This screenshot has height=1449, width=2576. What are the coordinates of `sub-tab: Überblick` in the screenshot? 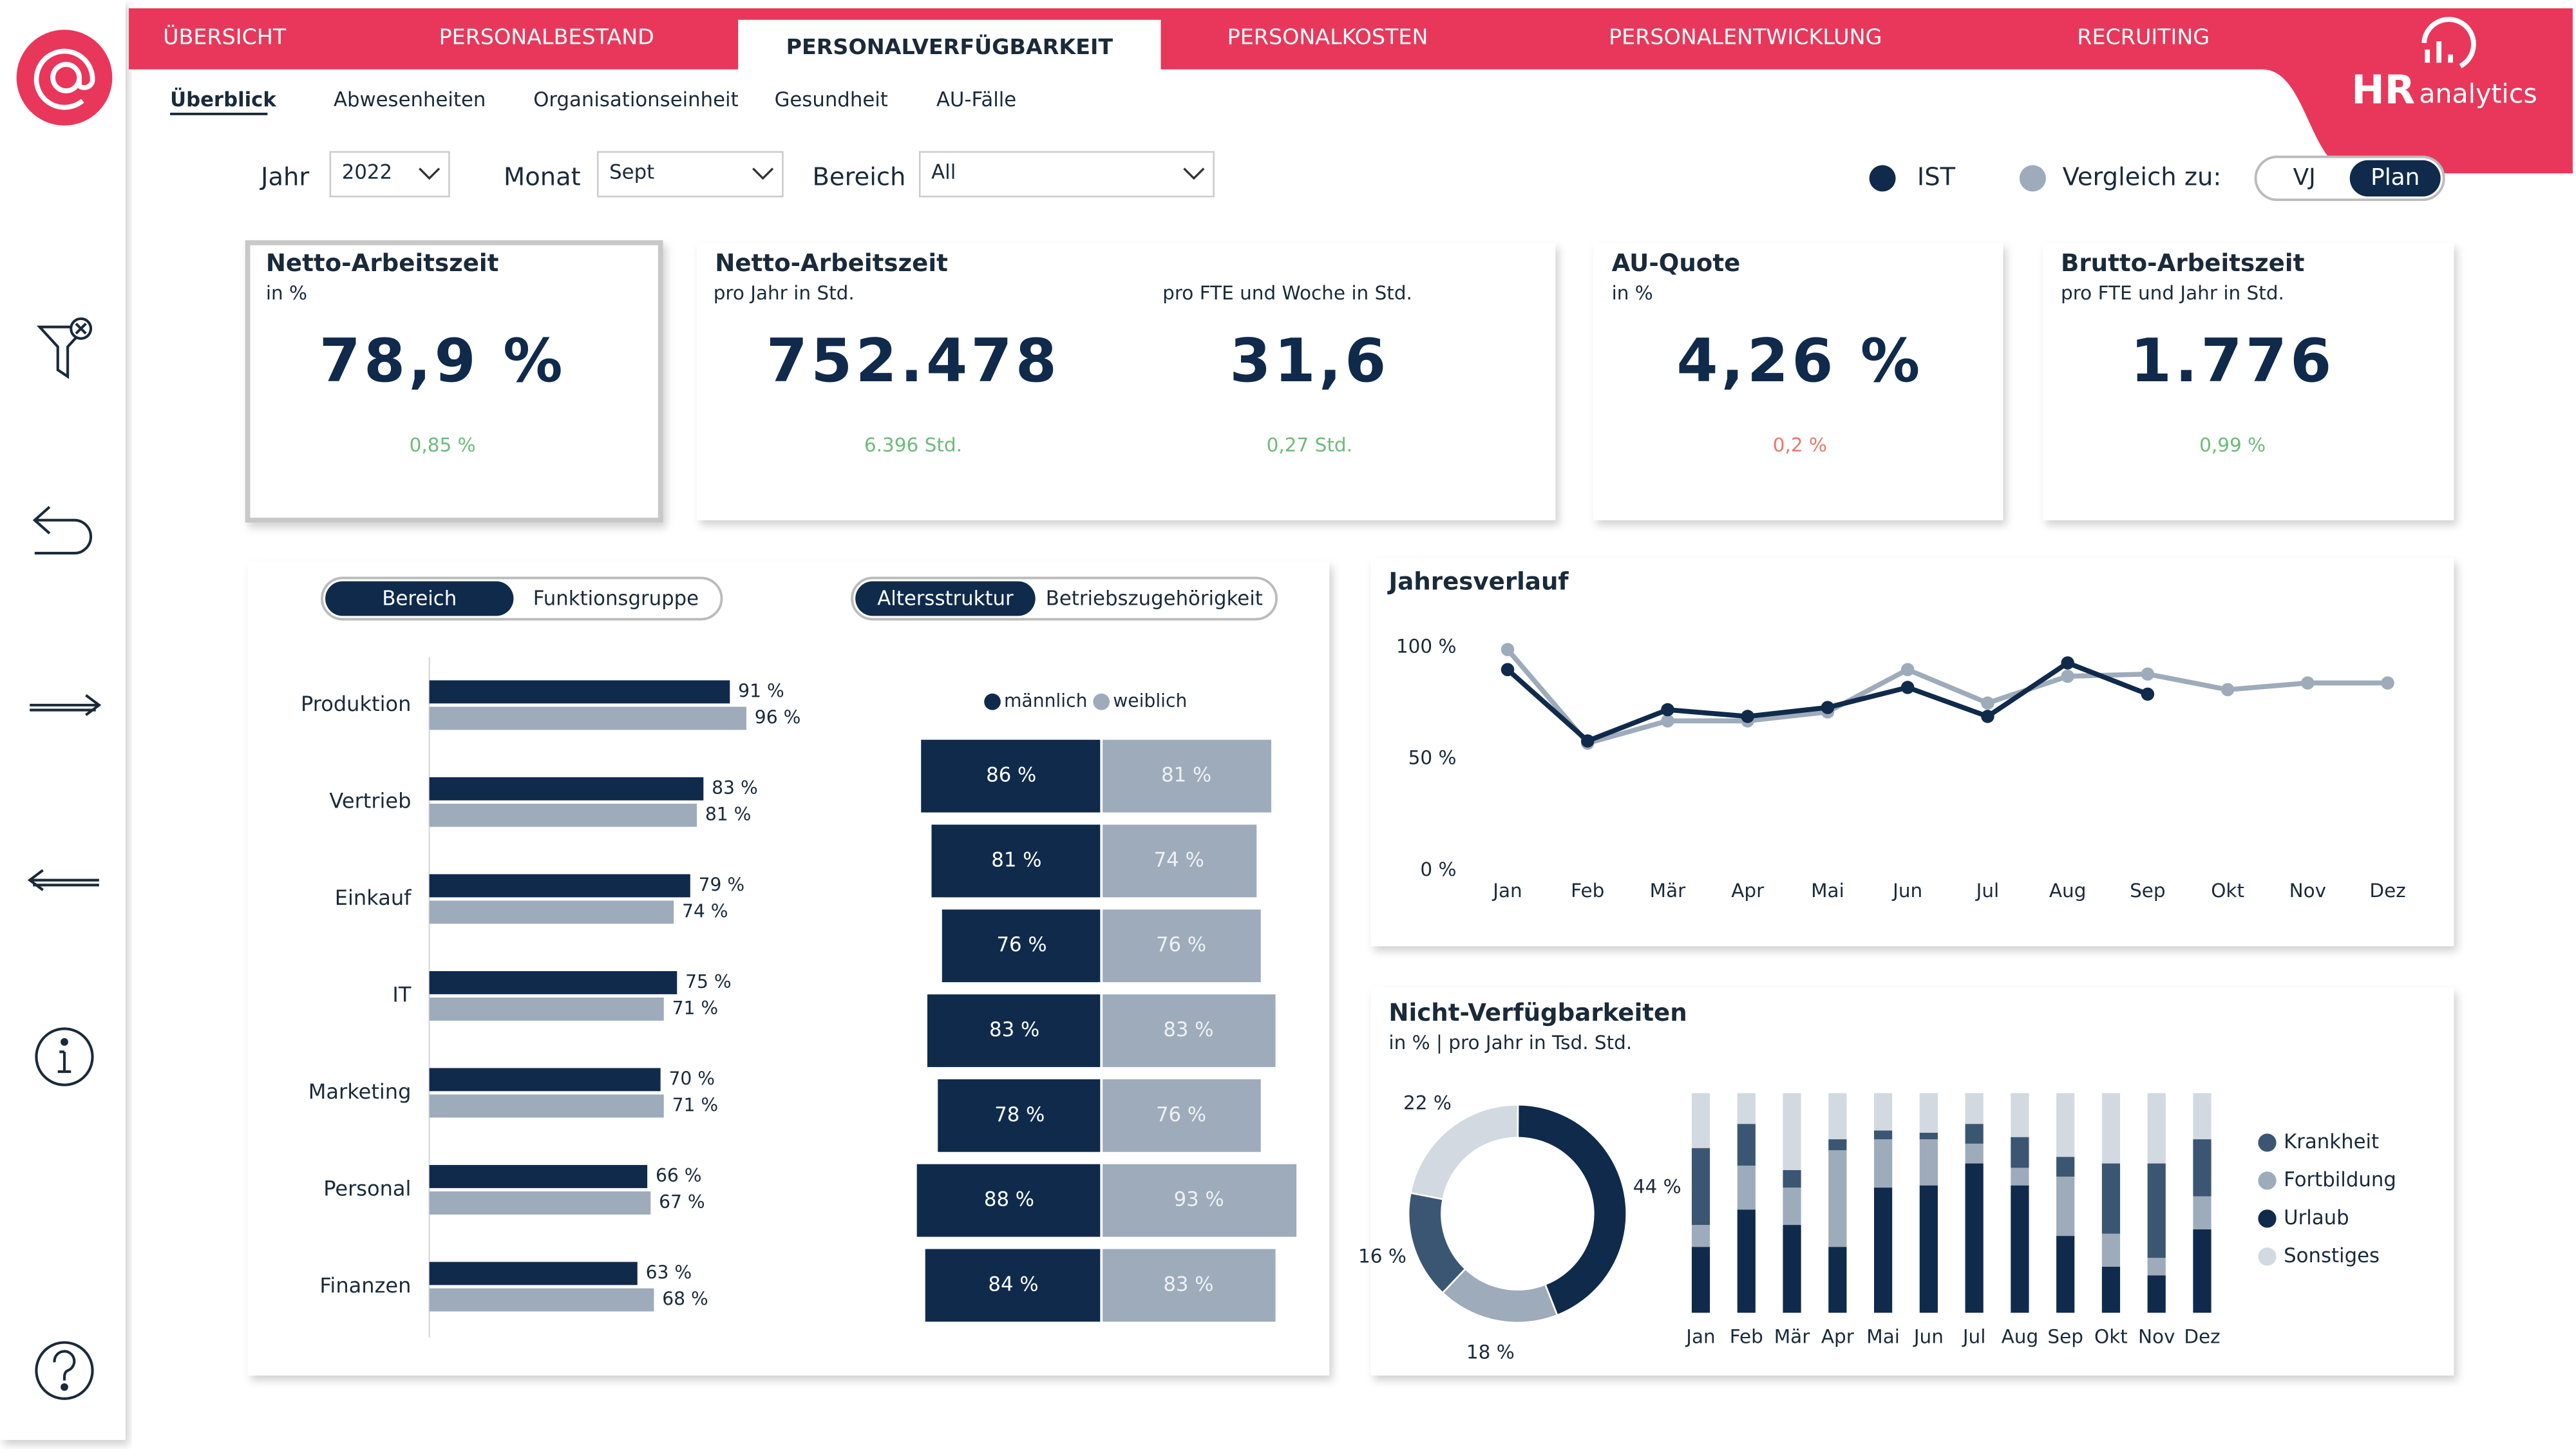 It's located at (224, 100).